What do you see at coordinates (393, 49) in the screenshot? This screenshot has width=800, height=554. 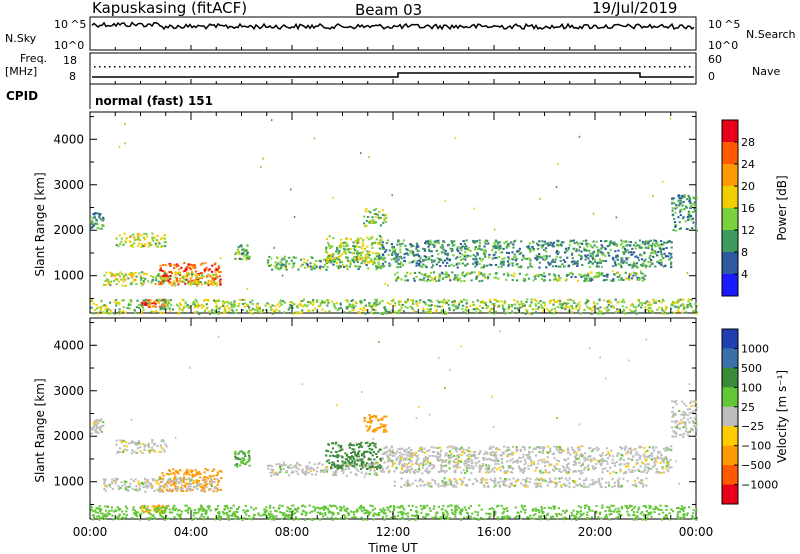 I see `top-series` at bounding box center [393, 49].